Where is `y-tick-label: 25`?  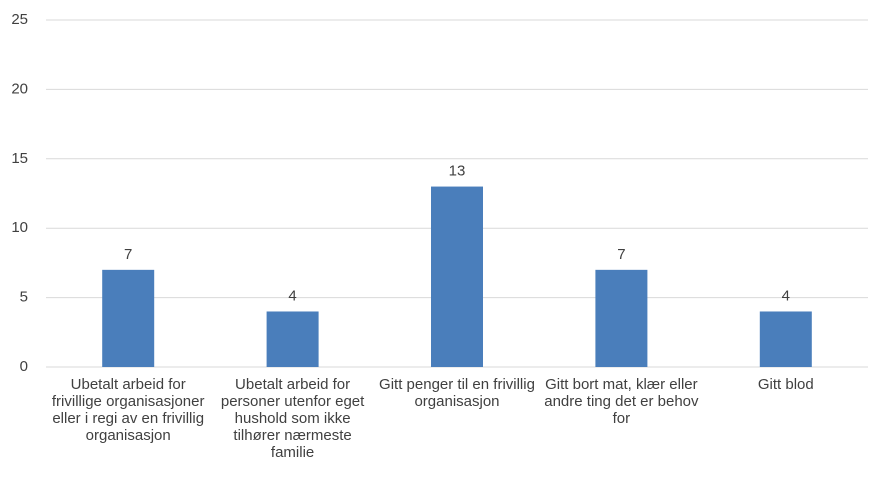 y-tick-label: 25 is located at coordinates (19, 19).